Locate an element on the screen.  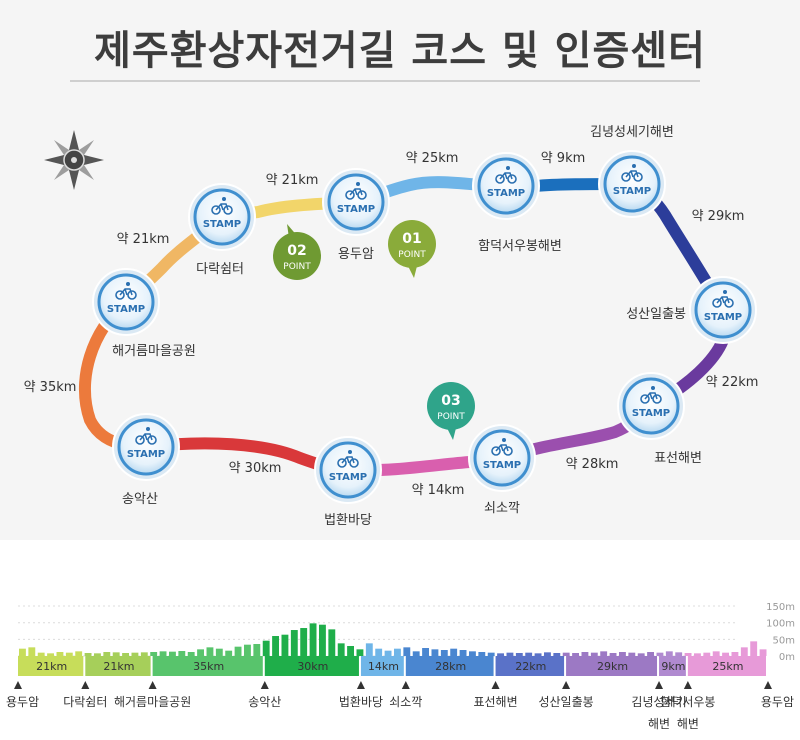
title-underline is located at coordinates (385, 81).